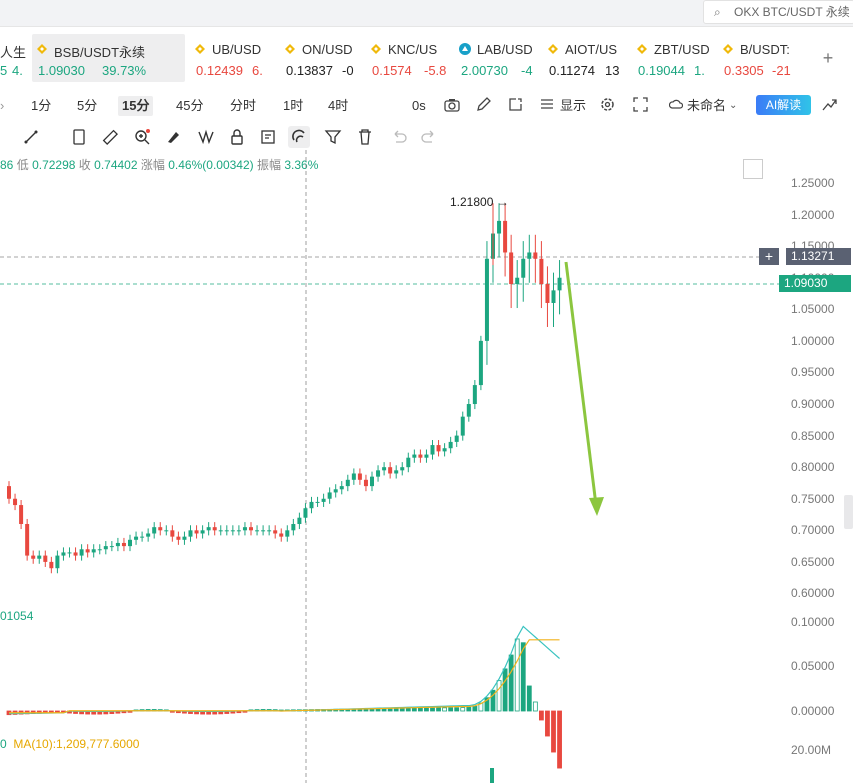 The height and width of the screenshot is (783, 853). Describe the element at coordinates (813, 309) in the screenshot. I see `price-tick-label: 1.05000` at that location.